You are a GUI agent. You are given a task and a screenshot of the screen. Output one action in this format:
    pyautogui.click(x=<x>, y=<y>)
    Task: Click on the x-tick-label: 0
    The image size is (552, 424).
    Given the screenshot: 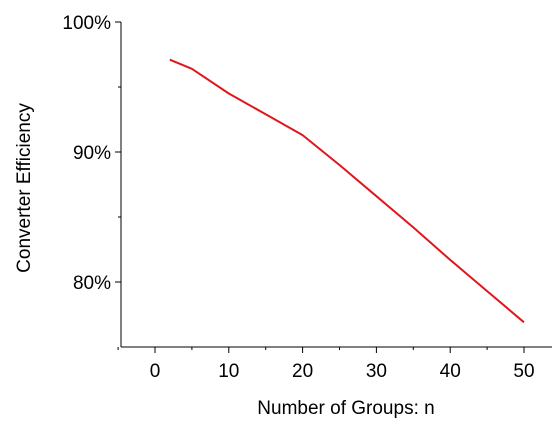 What is the action you would take?
    pyautogui.click(x=155, y=371)
    